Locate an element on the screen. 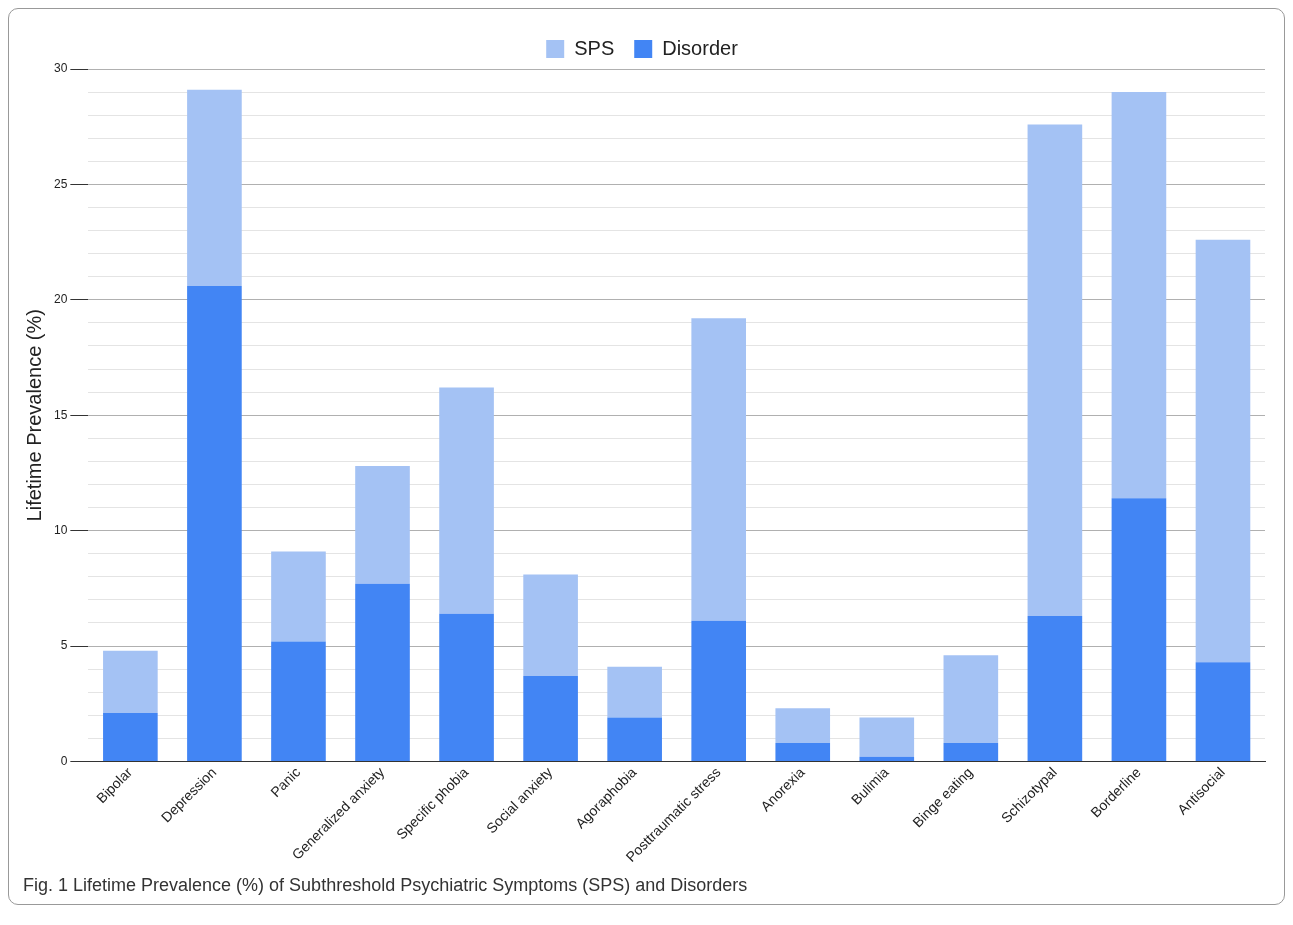  caption: Fig. 1 Lifetime Prevalence (%) of Subthreshold Psychiatric Symptoms (SPS) and Disorders is located at coordinates (385, 885).